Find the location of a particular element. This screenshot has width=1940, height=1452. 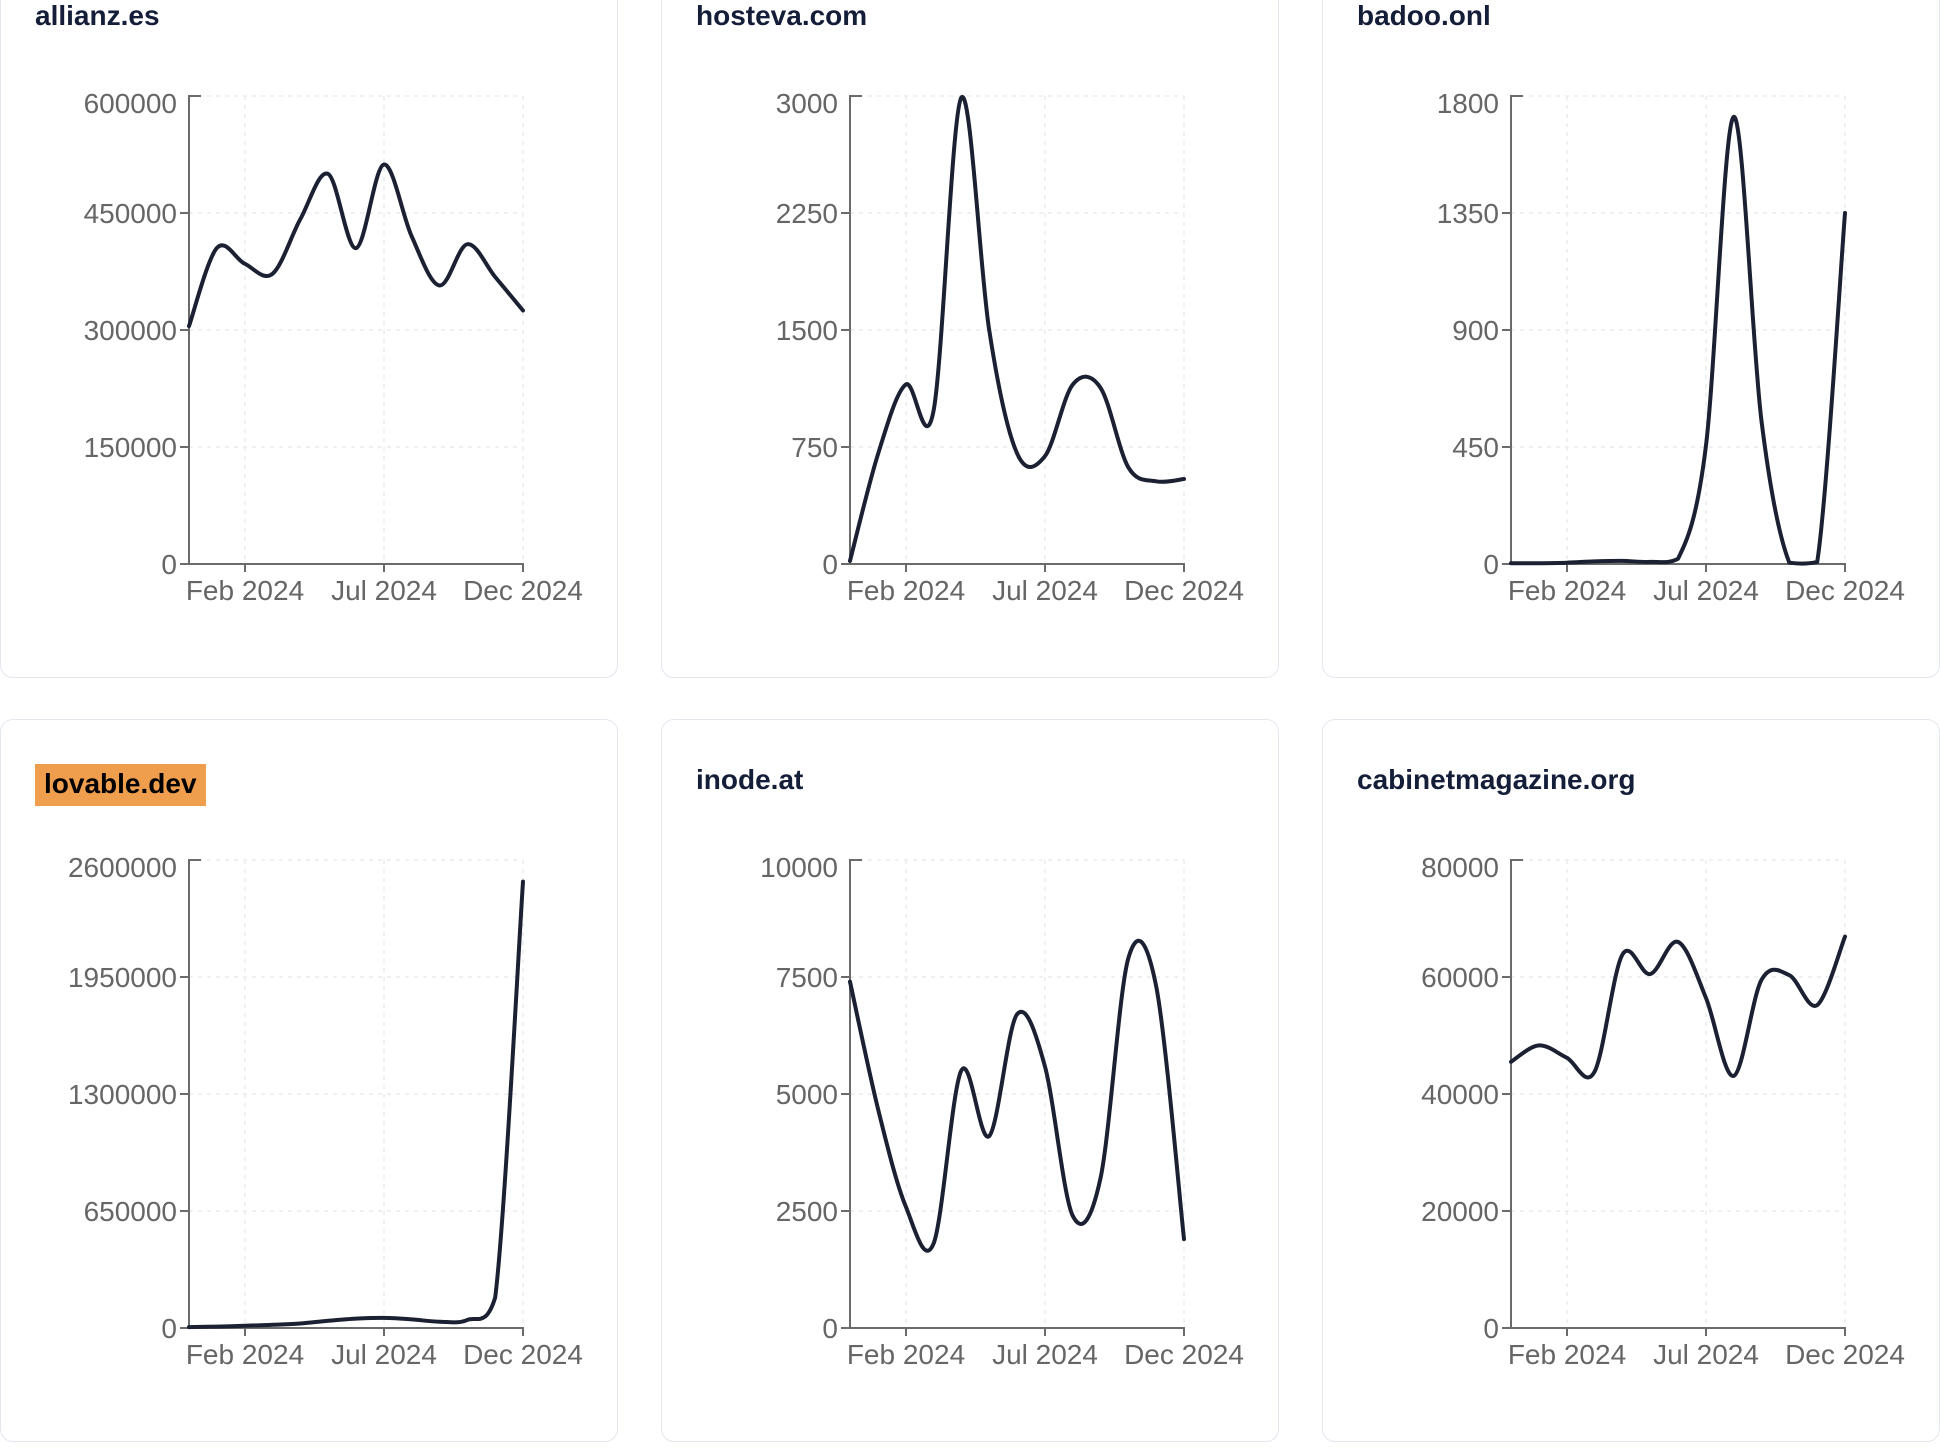

chart-title: allianz.es is located at coordinates (97, 16).